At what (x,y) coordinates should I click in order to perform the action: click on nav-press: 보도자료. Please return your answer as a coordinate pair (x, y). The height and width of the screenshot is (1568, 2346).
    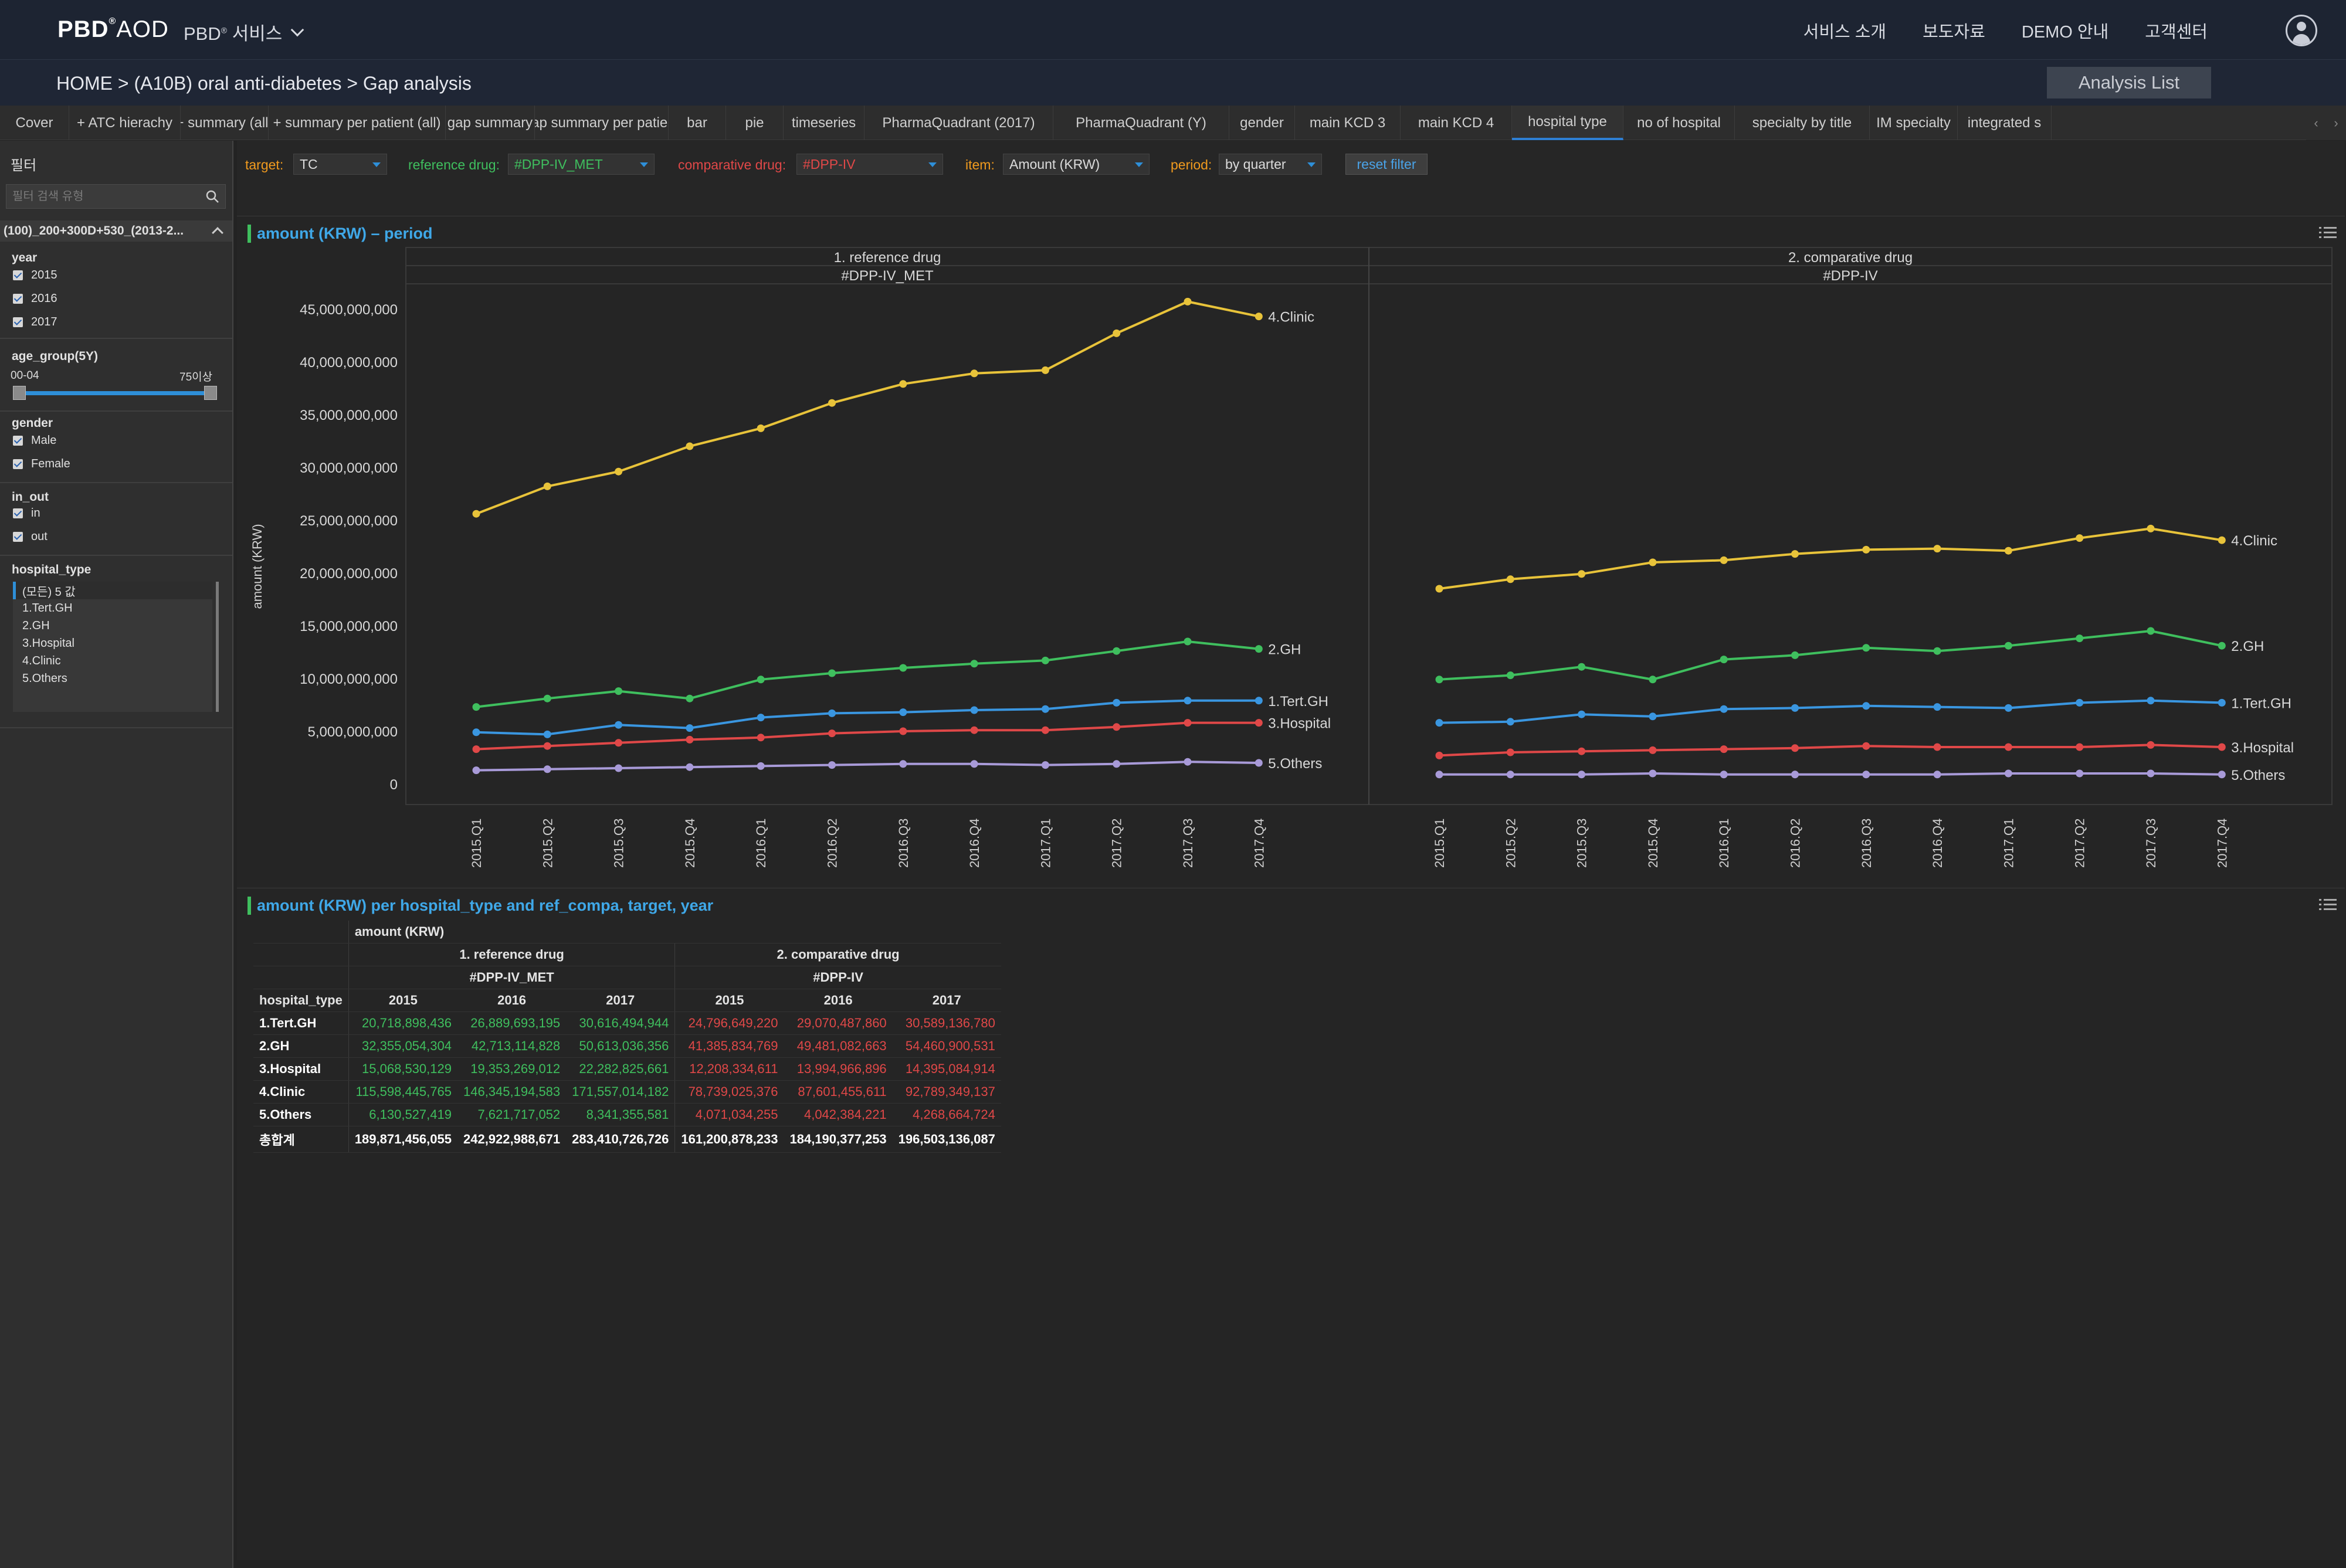
    Looking at the image, I should click on (1954, 32).